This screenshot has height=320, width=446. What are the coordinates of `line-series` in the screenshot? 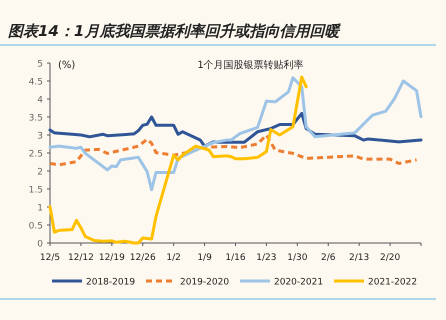 It's located at (233, 150).